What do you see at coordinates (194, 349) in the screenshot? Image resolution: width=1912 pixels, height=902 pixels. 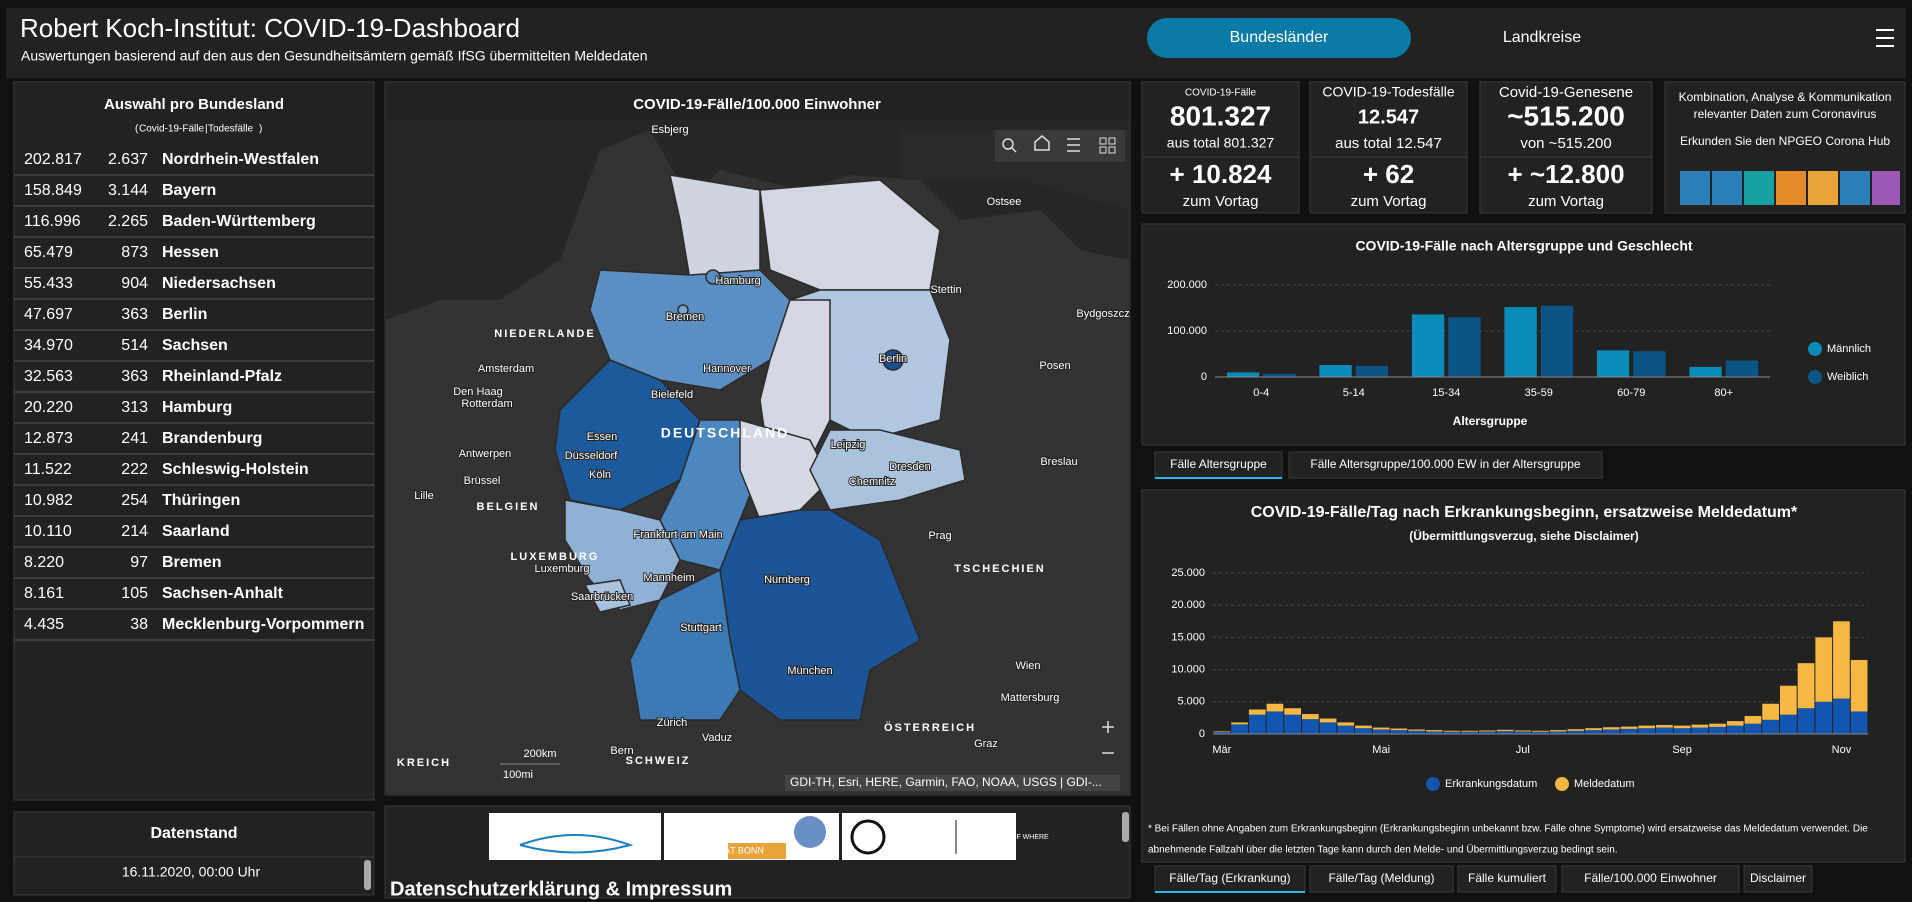 I see `state-row: 34.970 514 Sachsen` at bounding box center [194, 349].